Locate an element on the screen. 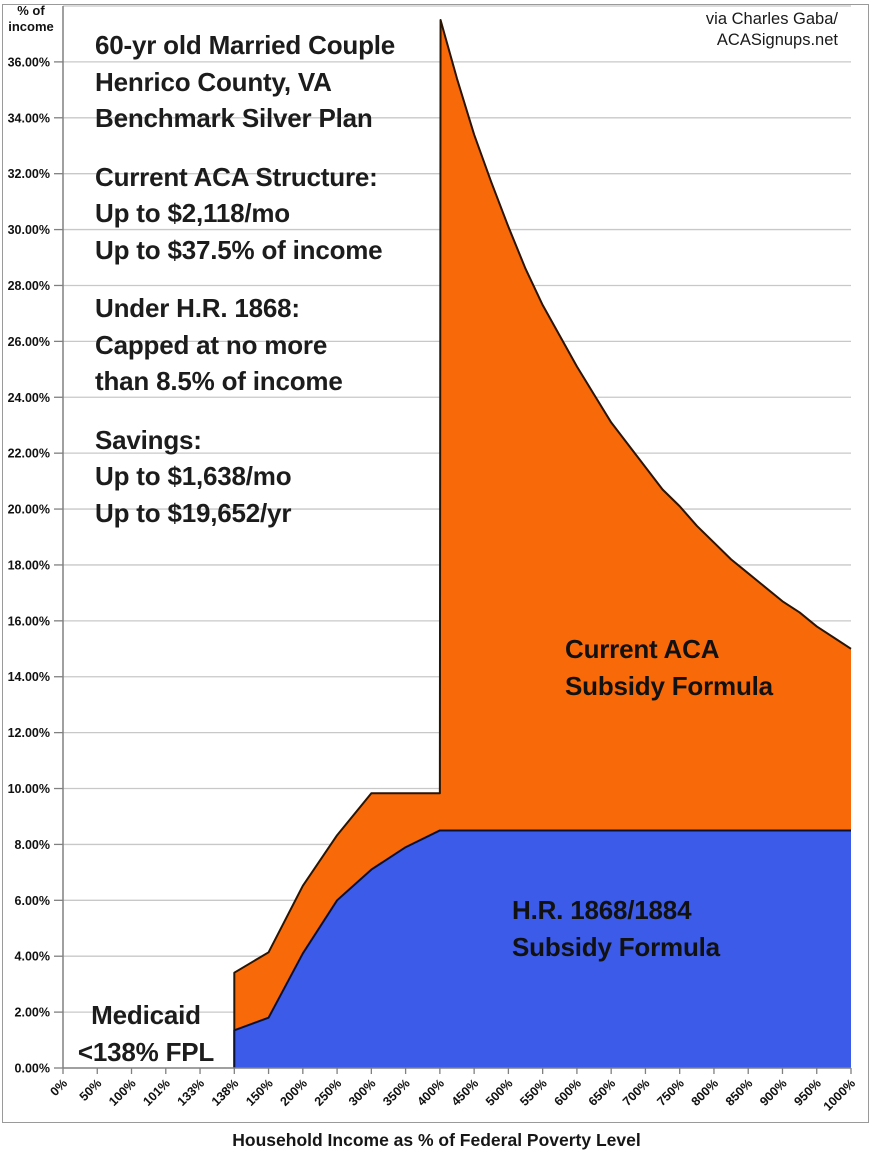  series-label-current-aca: Current ACA Subsidy Formula is located at coordinates (669, 667).